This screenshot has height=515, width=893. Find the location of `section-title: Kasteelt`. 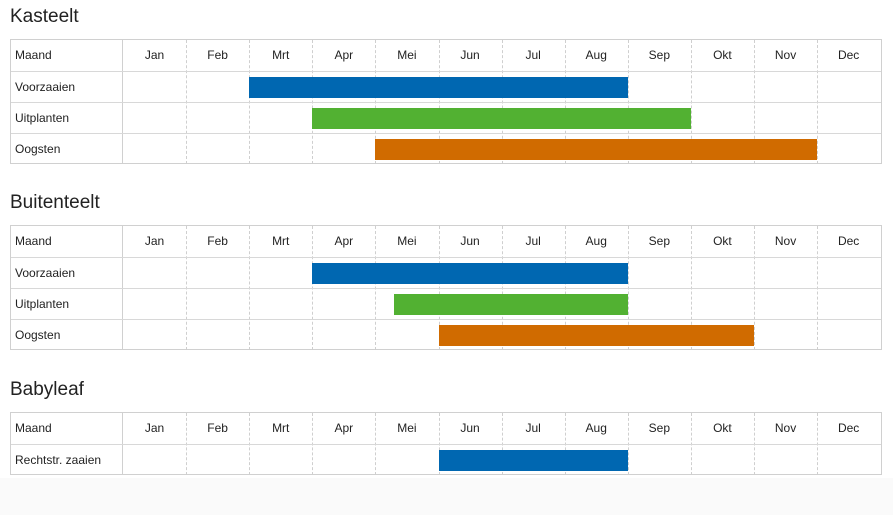

section-title: Kasteelt is located at coordinates (44, 16).